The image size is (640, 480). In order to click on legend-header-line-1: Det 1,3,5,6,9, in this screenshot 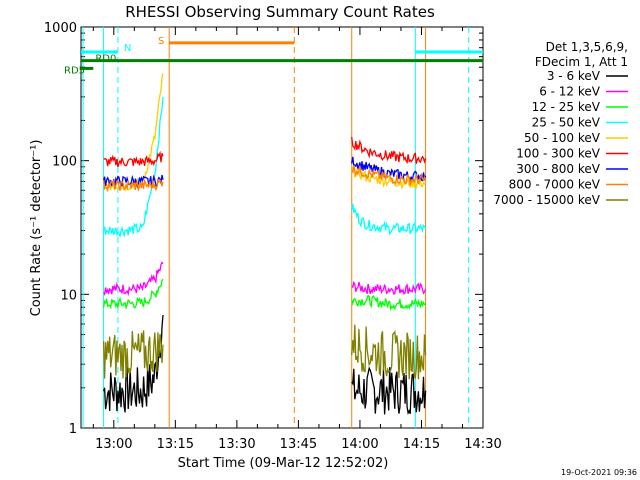, I will do `click(587, 47)`.